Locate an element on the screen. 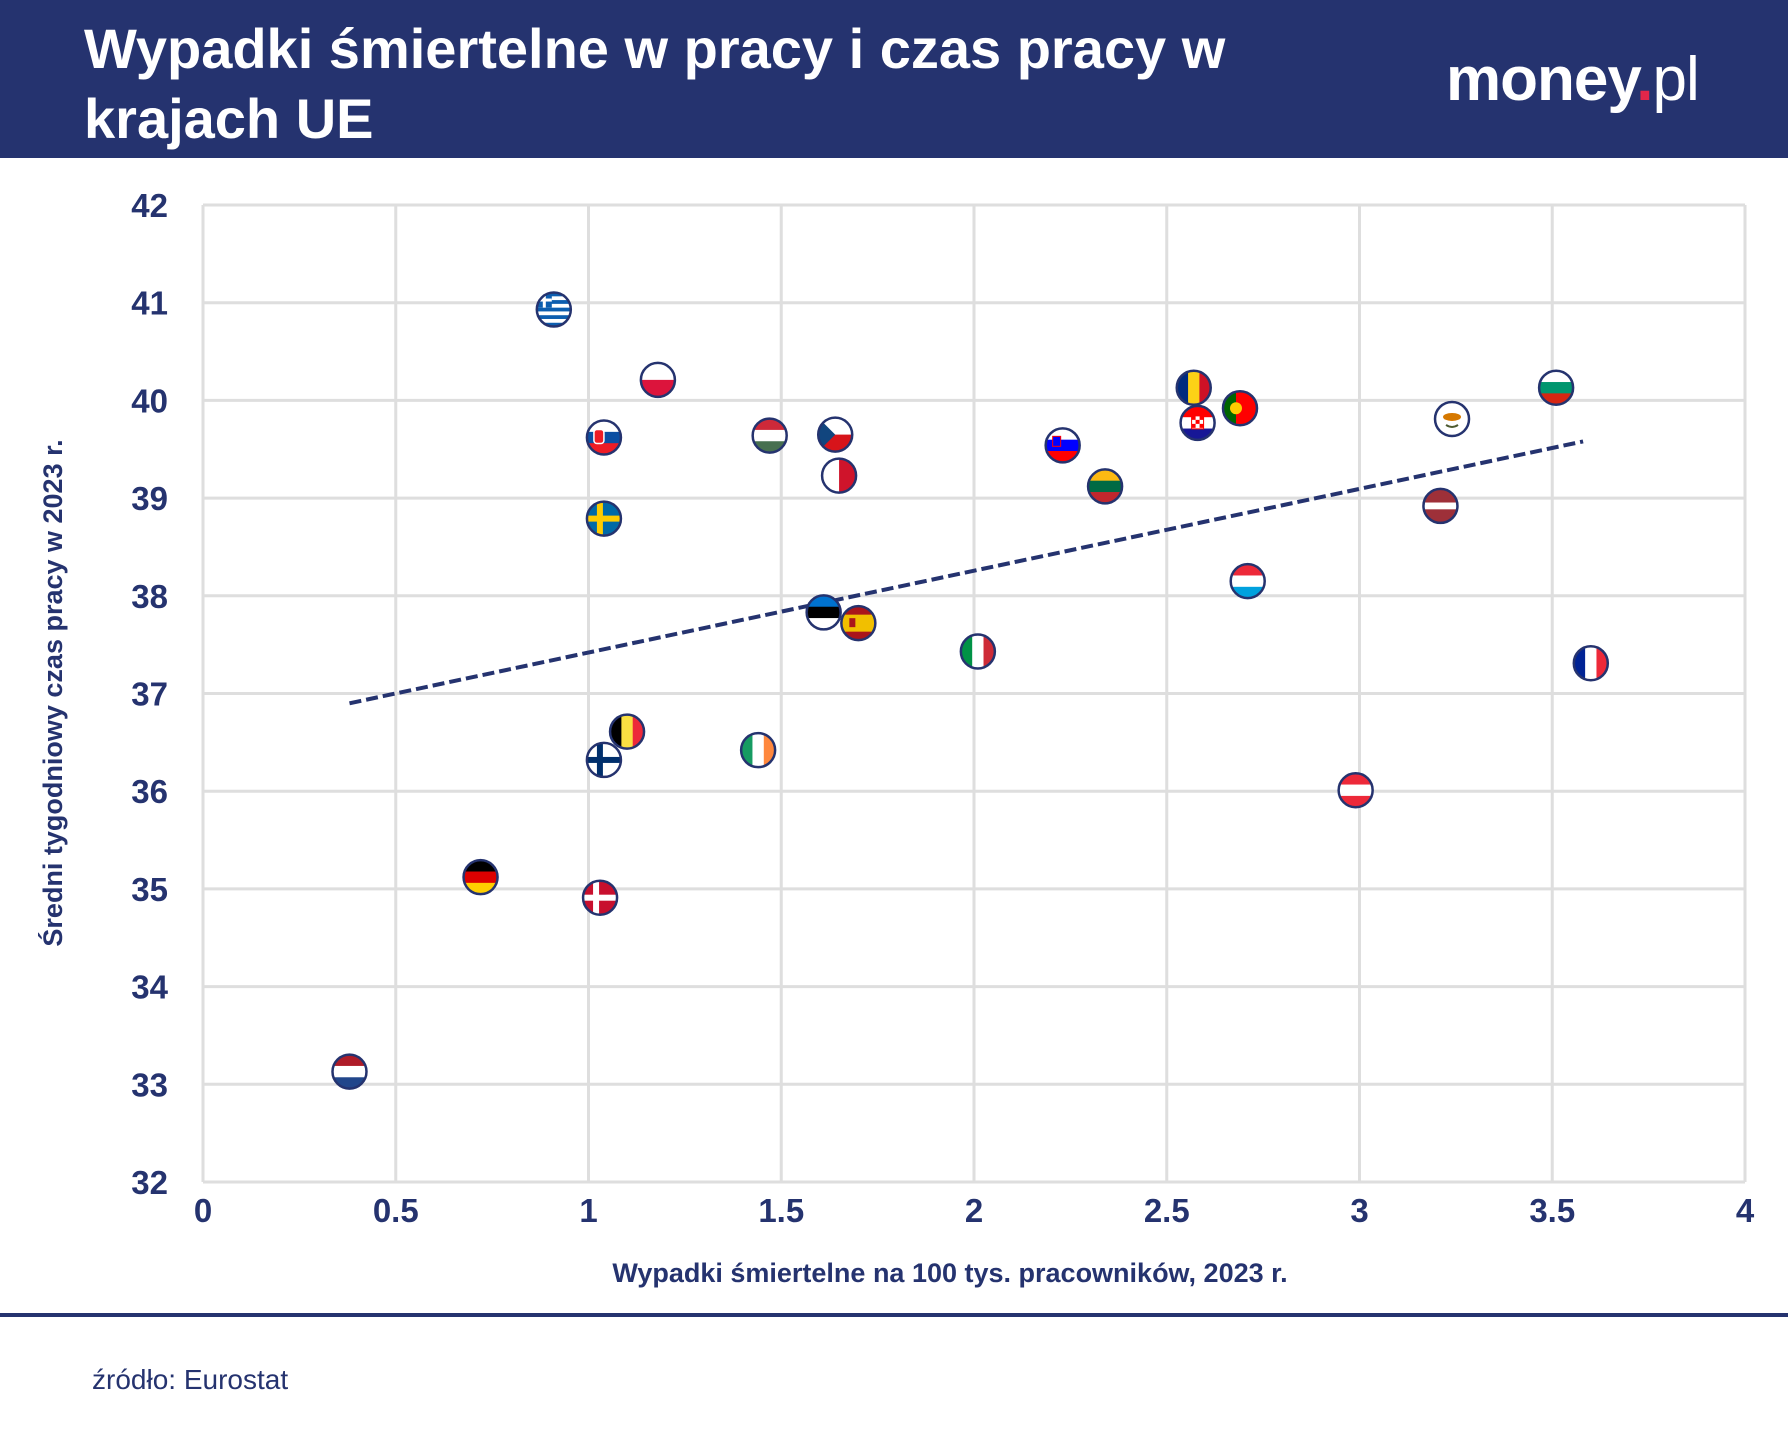  data-point-portugal is located at coordinates (1240, 408).